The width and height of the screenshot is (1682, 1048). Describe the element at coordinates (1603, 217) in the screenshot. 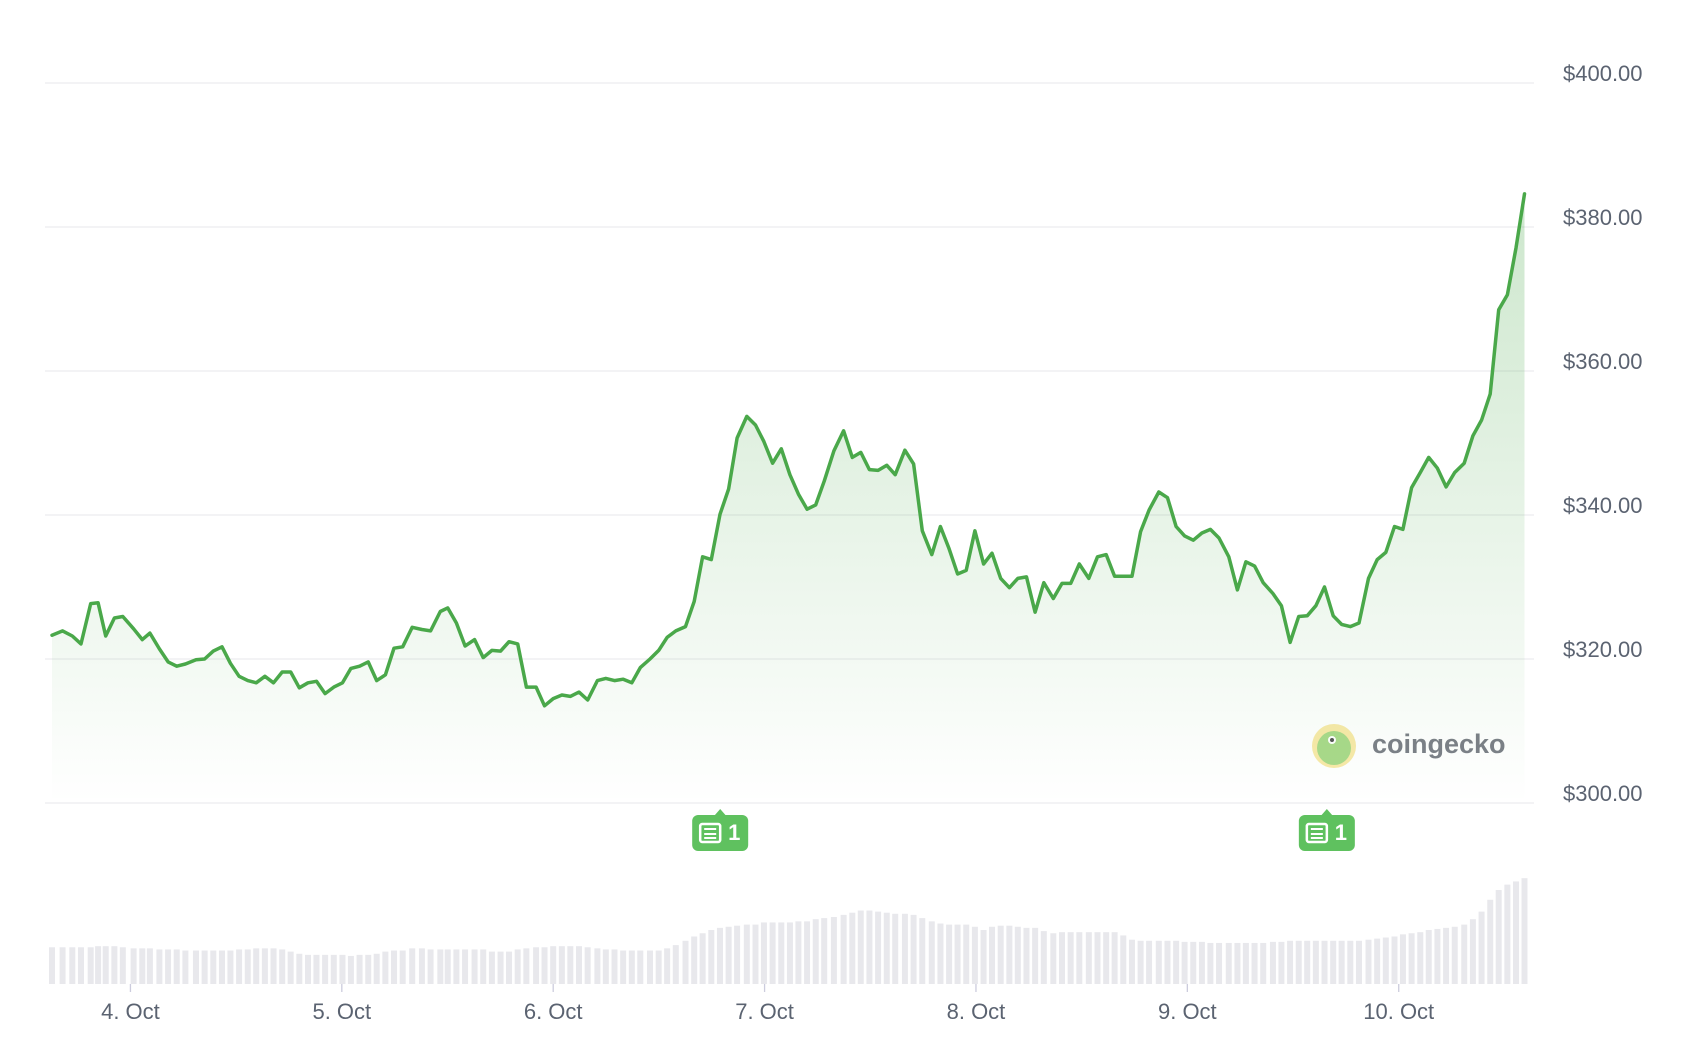

I see `y-tick-label: $380.00` at that location.